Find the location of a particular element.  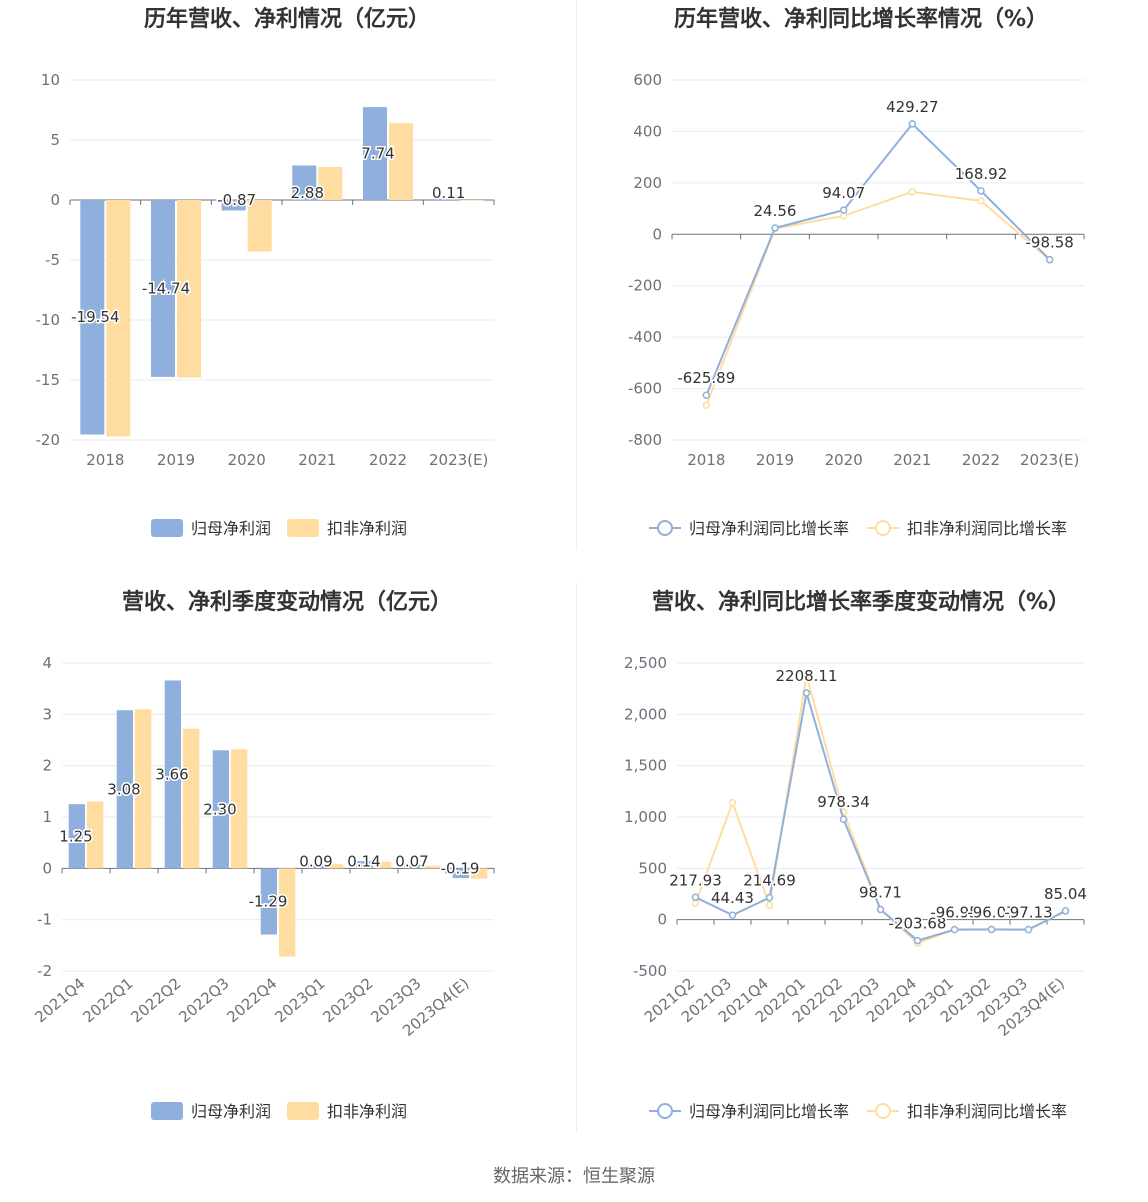

data-label: 44.43 is located at coordinates (732, 898).